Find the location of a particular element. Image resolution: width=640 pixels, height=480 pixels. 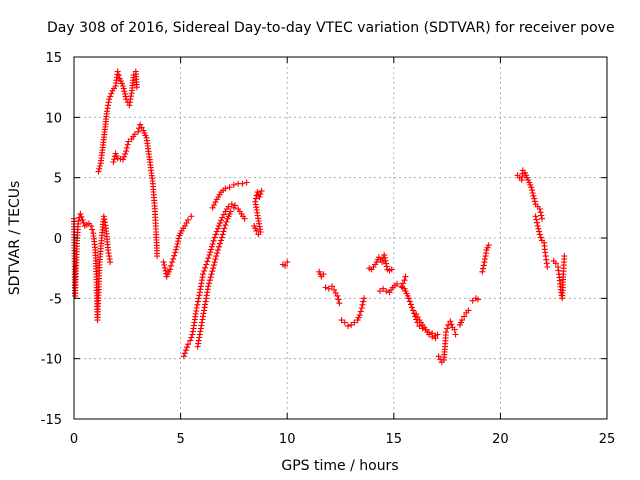

y-tick-label: 0 is located at coordinates (58, 239).